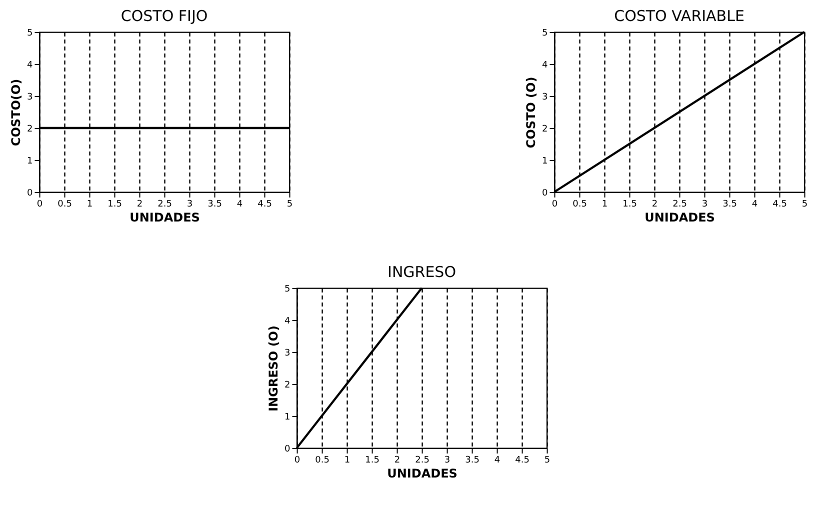 The image size is (833, 531). Describe the element at coordinates (16, 112) in the screenshot. I see `y-axis-title: COSTO(O)` at that location.